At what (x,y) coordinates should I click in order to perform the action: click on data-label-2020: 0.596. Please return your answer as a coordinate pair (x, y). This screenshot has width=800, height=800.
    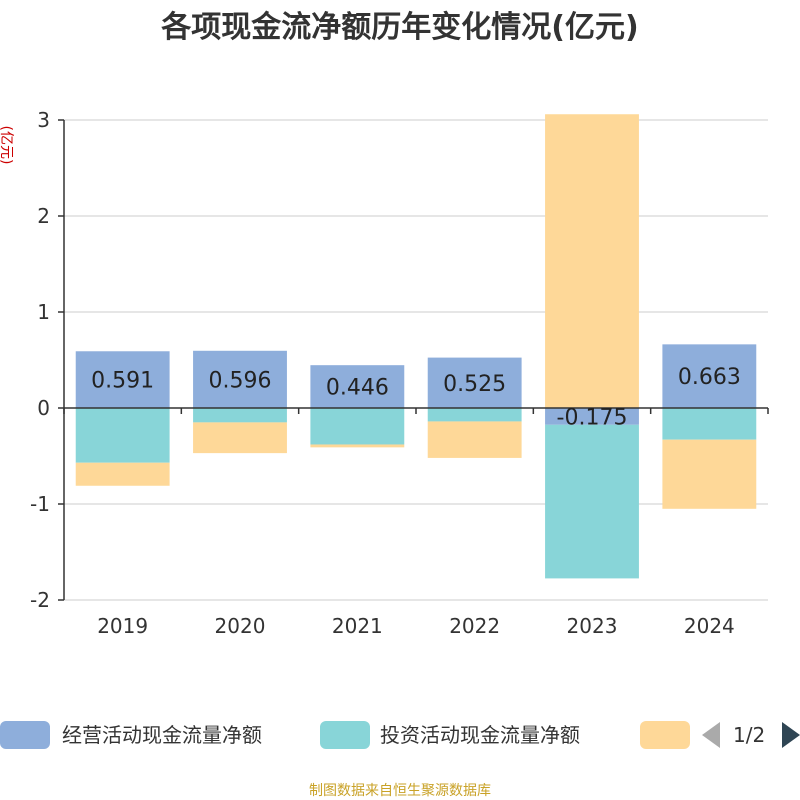
    Looking at the image, I should click on (240, 380).